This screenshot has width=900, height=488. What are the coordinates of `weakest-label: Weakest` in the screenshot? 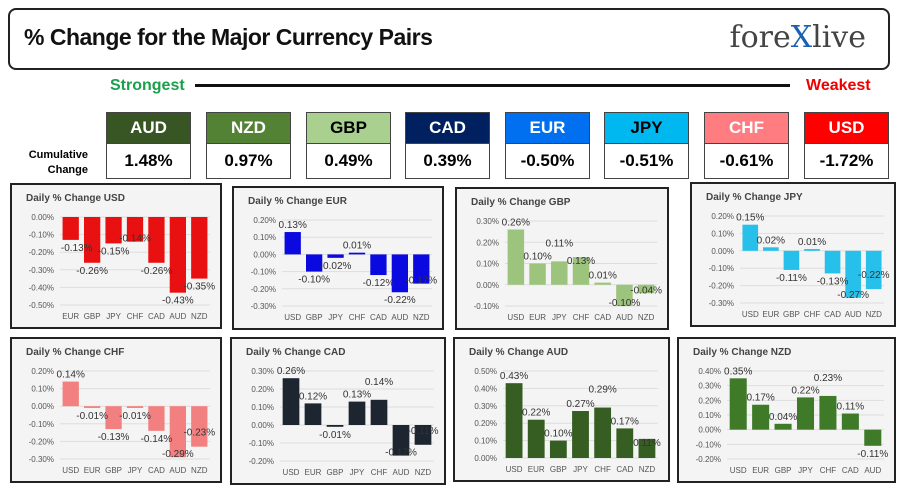 It's located at (838, 85).